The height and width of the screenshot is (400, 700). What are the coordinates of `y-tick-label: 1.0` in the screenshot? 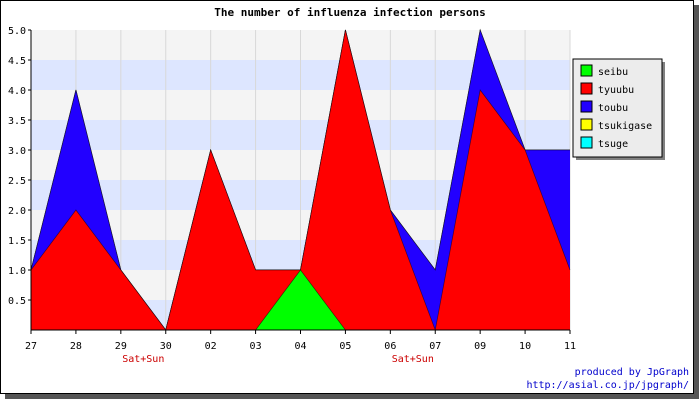 It's located at (17, 271).